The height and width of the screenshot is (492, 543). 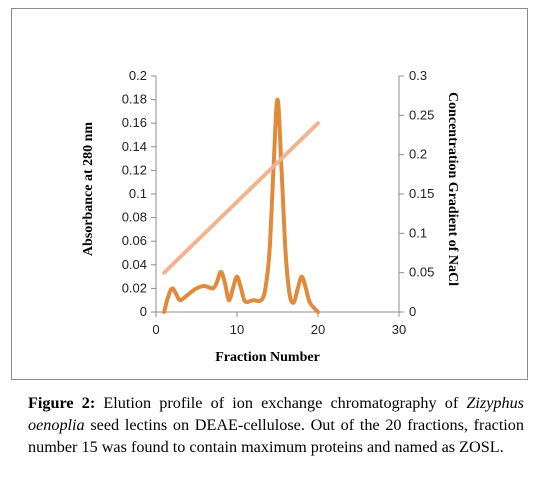 I want to click on absorbance-line, so click(x=241, y=205).